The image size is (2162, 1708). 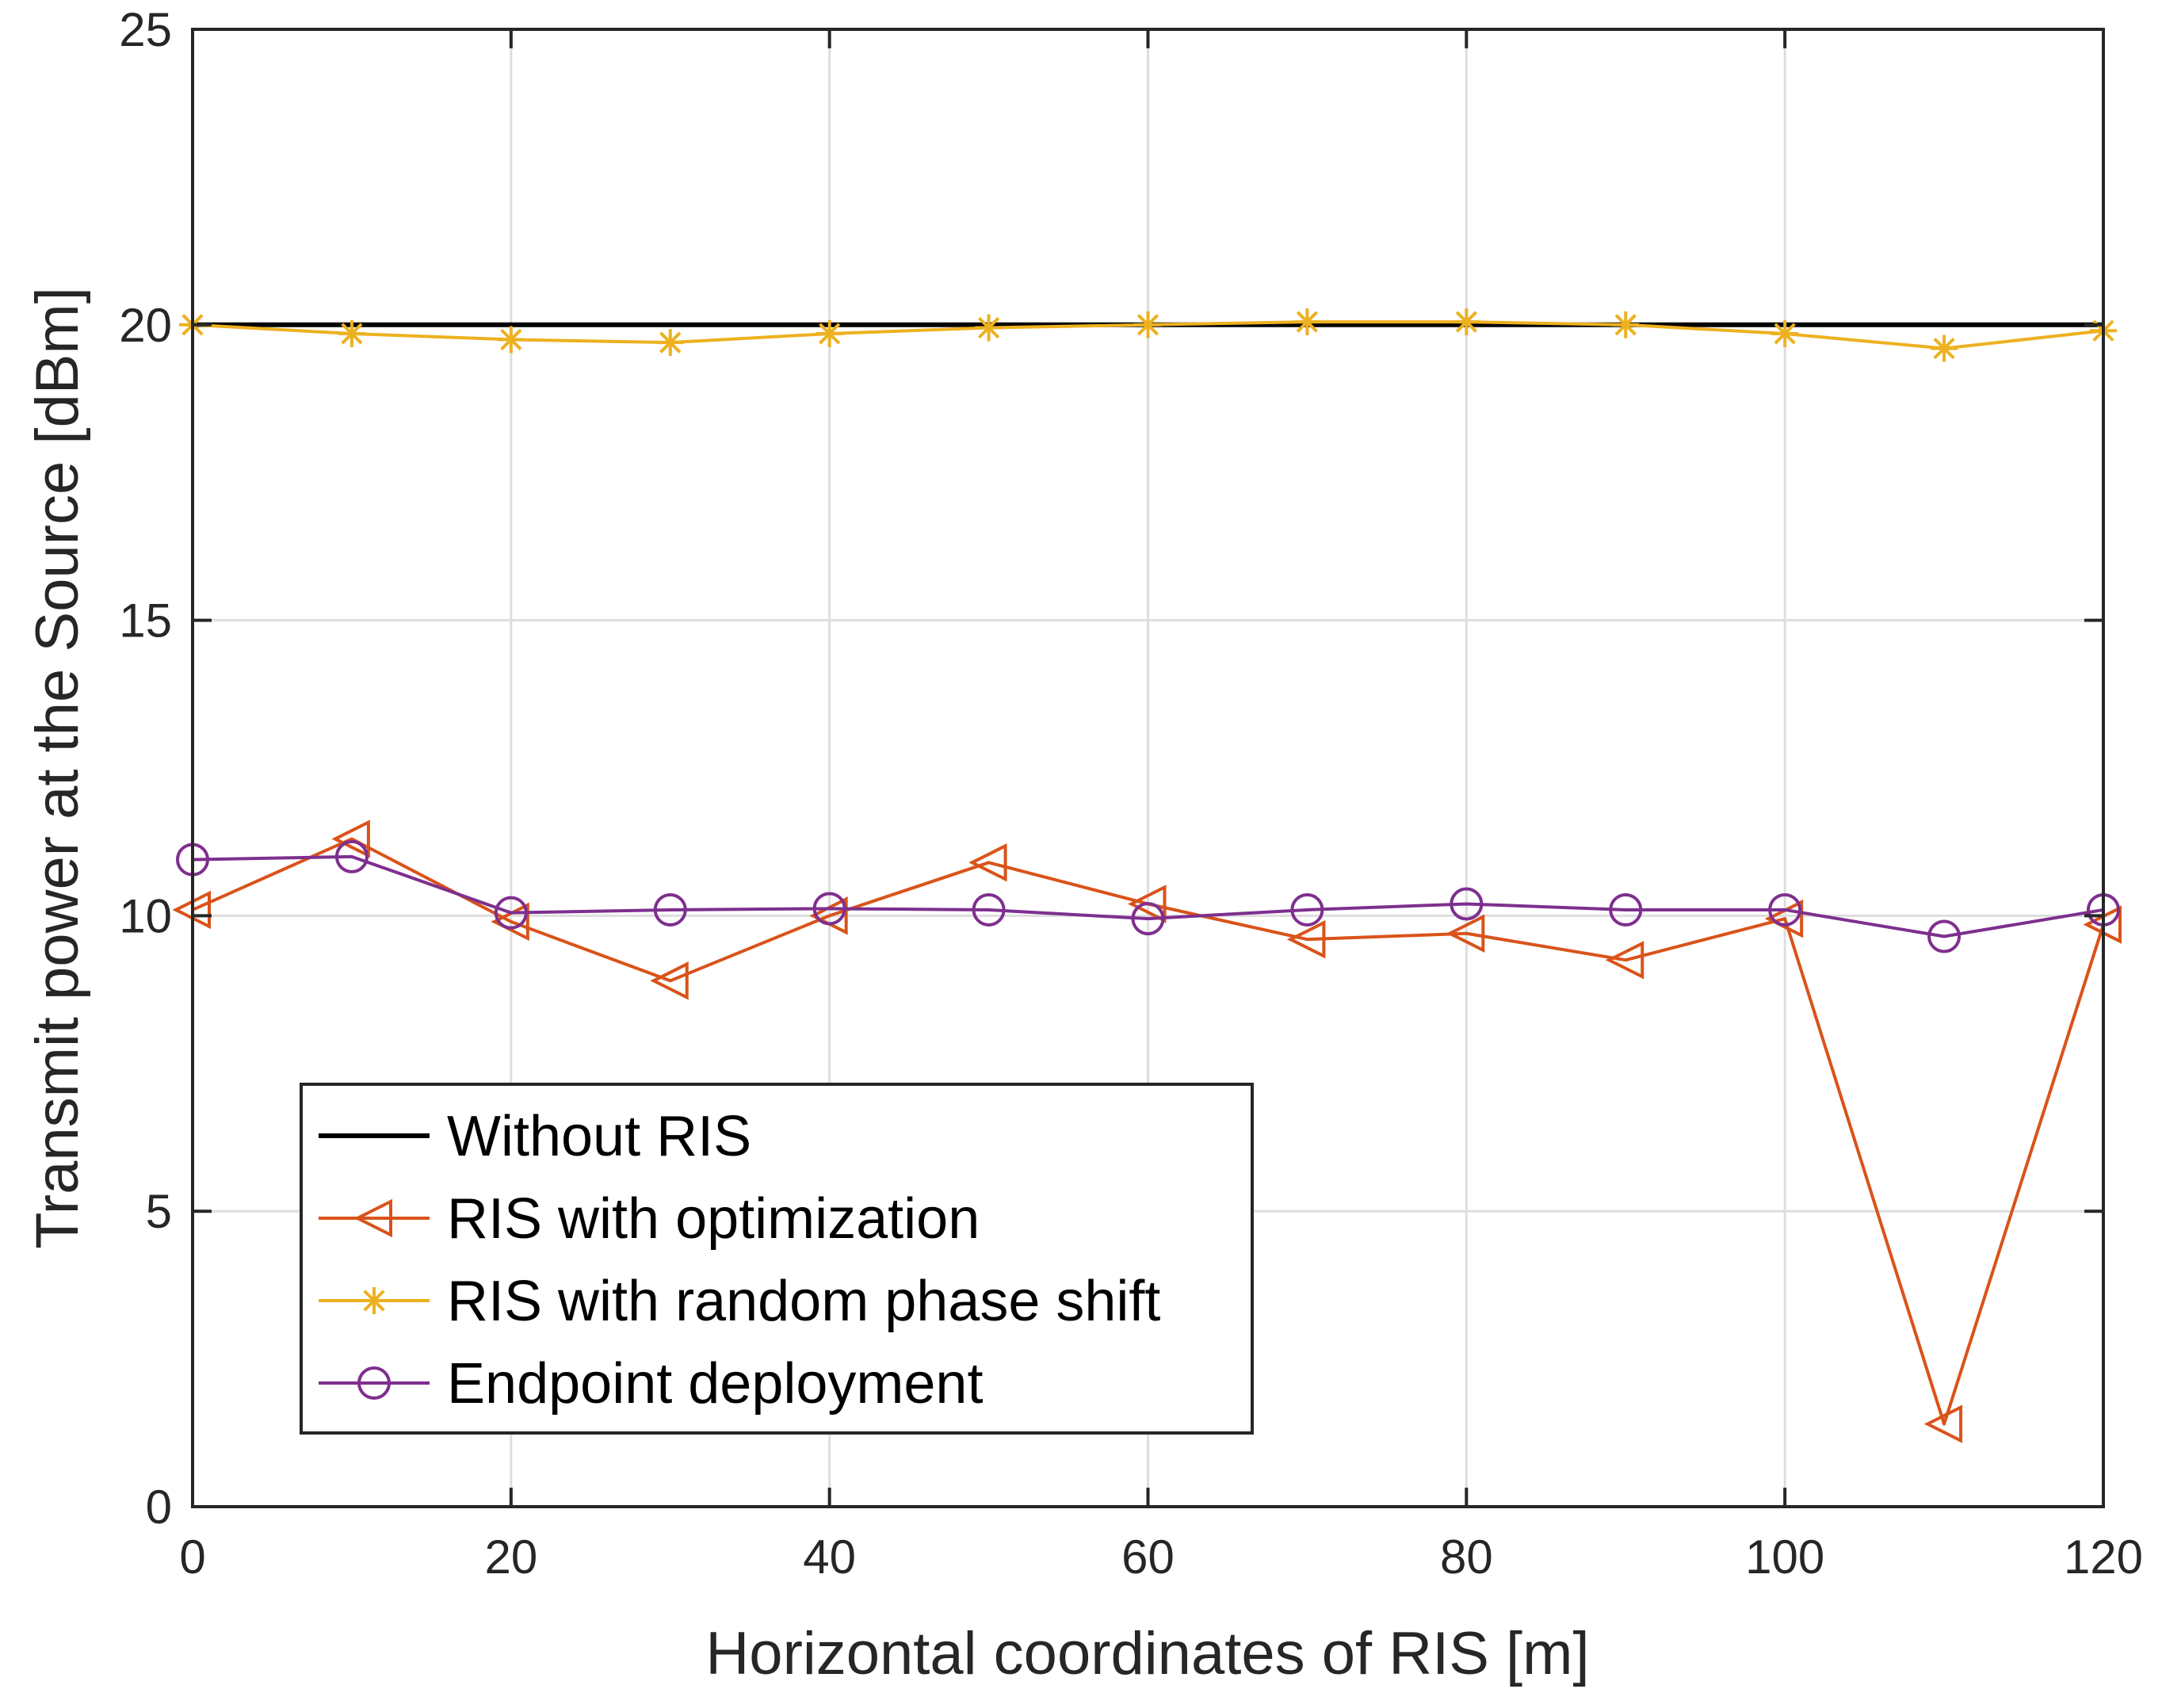 What do you see at coordinates (159, 1211) in the screenshot?
I see `y-tick-label: 5` at bounding box center [159, 1211].